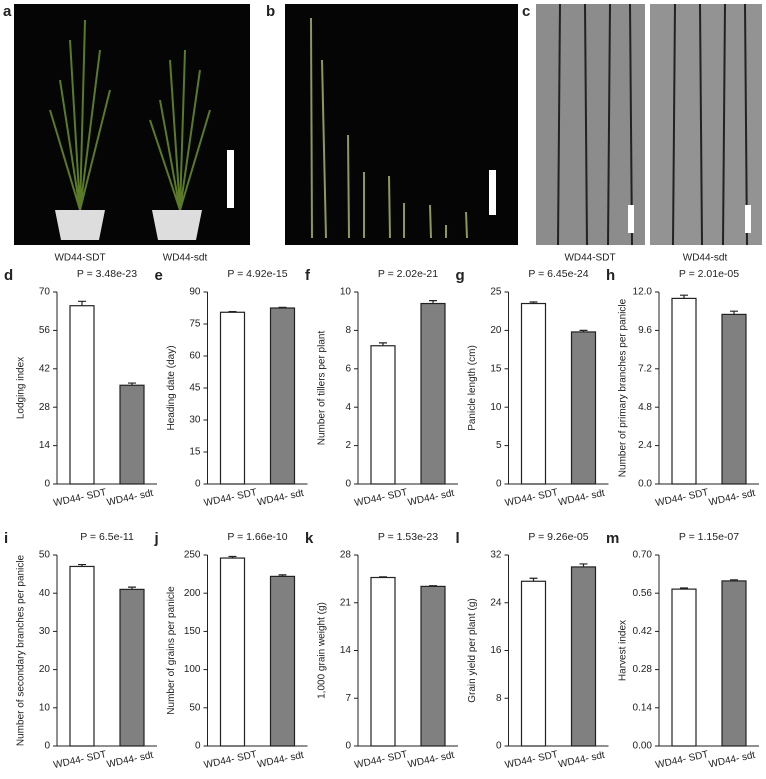 This screenshot has width=766, height=779. What do you see at coordinates (7, 11) in the screenshot?
I see `panel-letter: a` at bounding box center [7, 11].